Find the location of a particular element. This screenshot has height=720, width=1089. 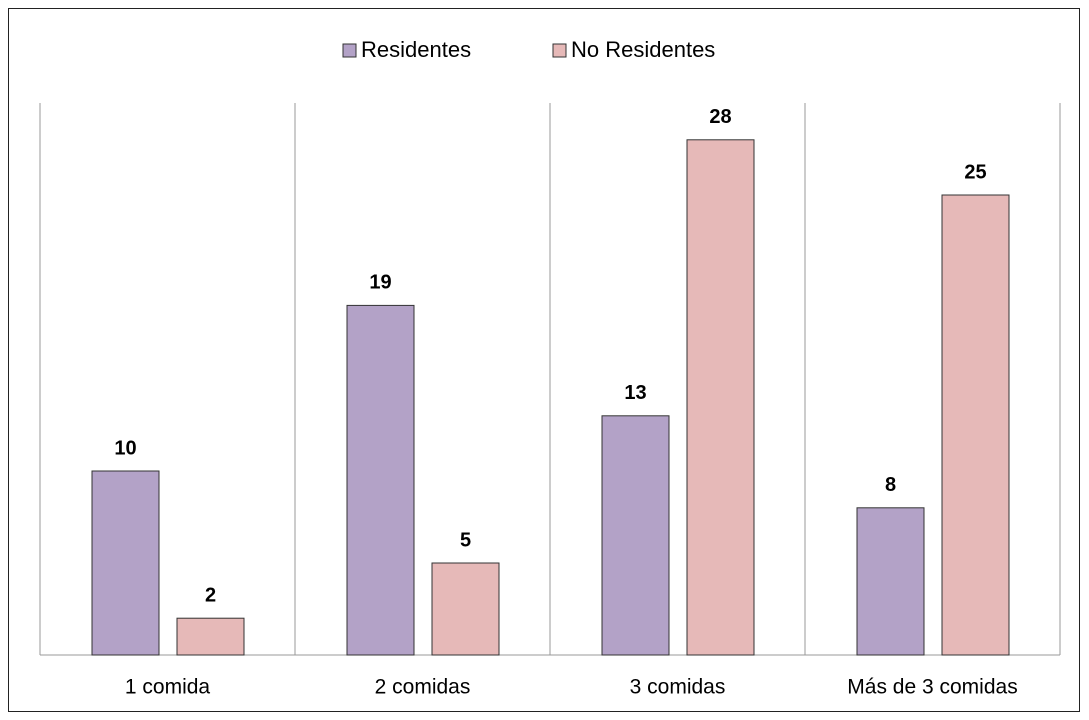

data-label: 2 is located at coordinates (210, 595).